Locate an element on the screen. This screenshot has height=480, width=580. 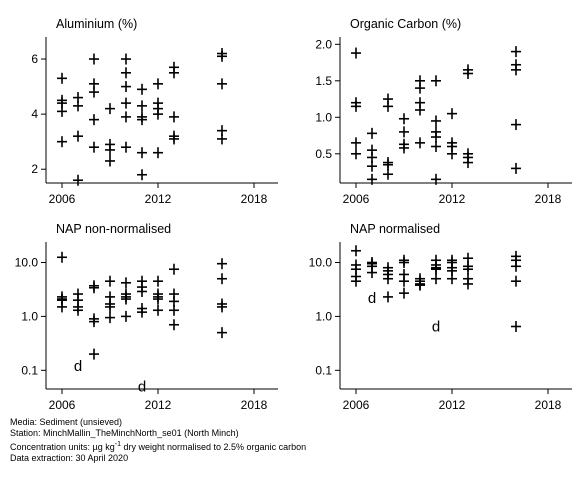
y-tick-label: 2.0 is located at coordinates (323, 44).